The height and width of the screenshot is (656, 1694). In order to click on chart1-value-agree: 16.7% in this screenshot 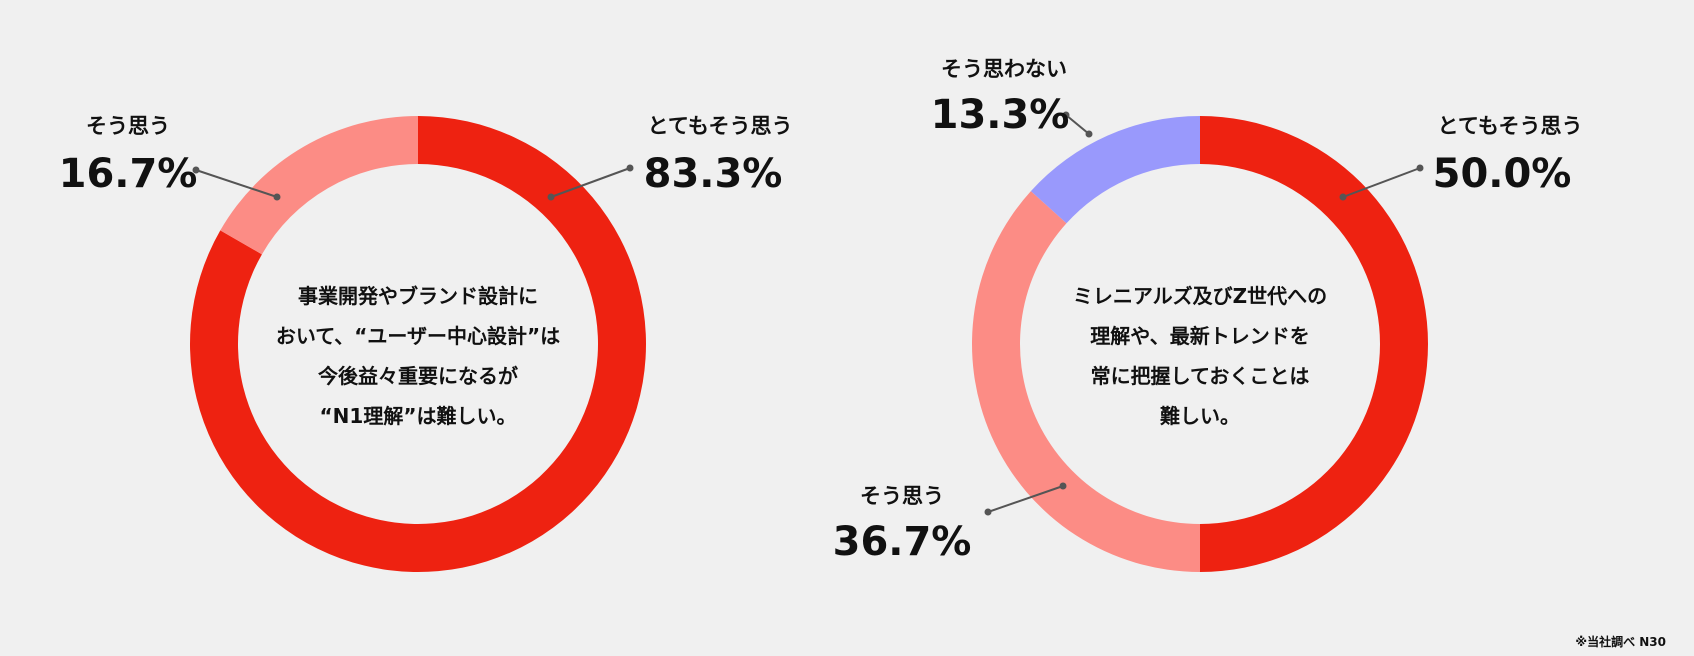, I will do `click(128, 174)`.